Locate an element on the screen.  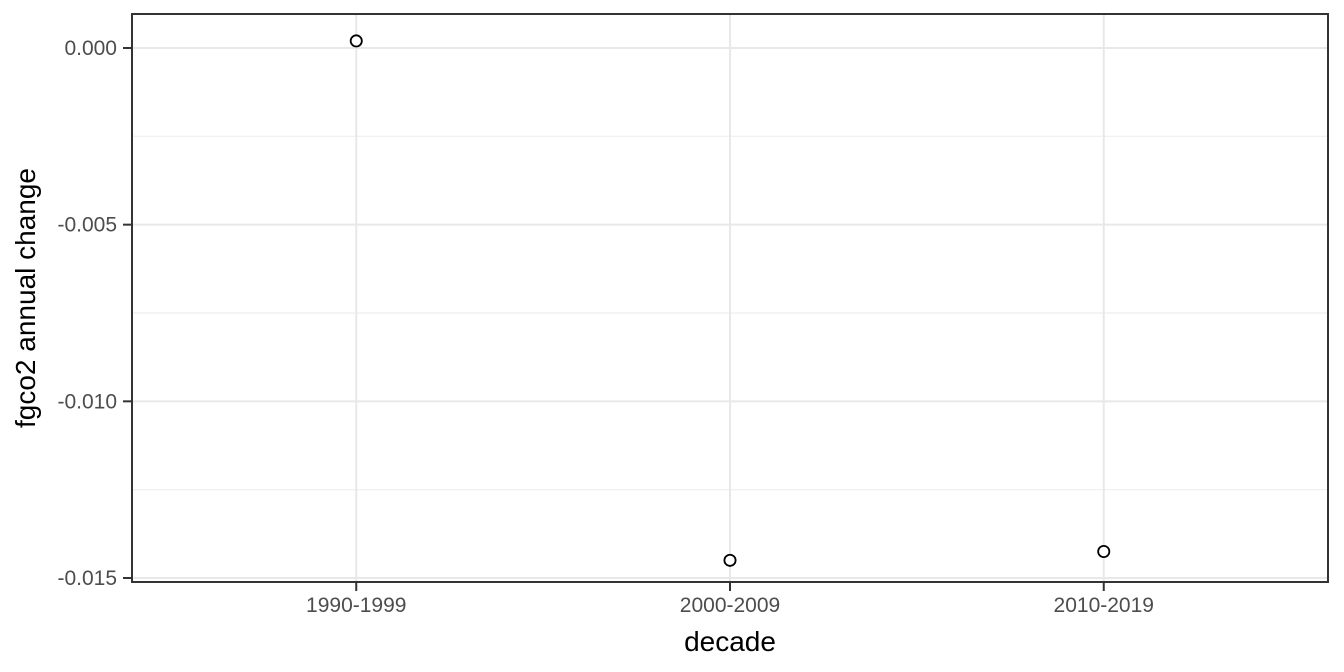
y-tick-label: 0.000 is located at coordinates (90, 48).